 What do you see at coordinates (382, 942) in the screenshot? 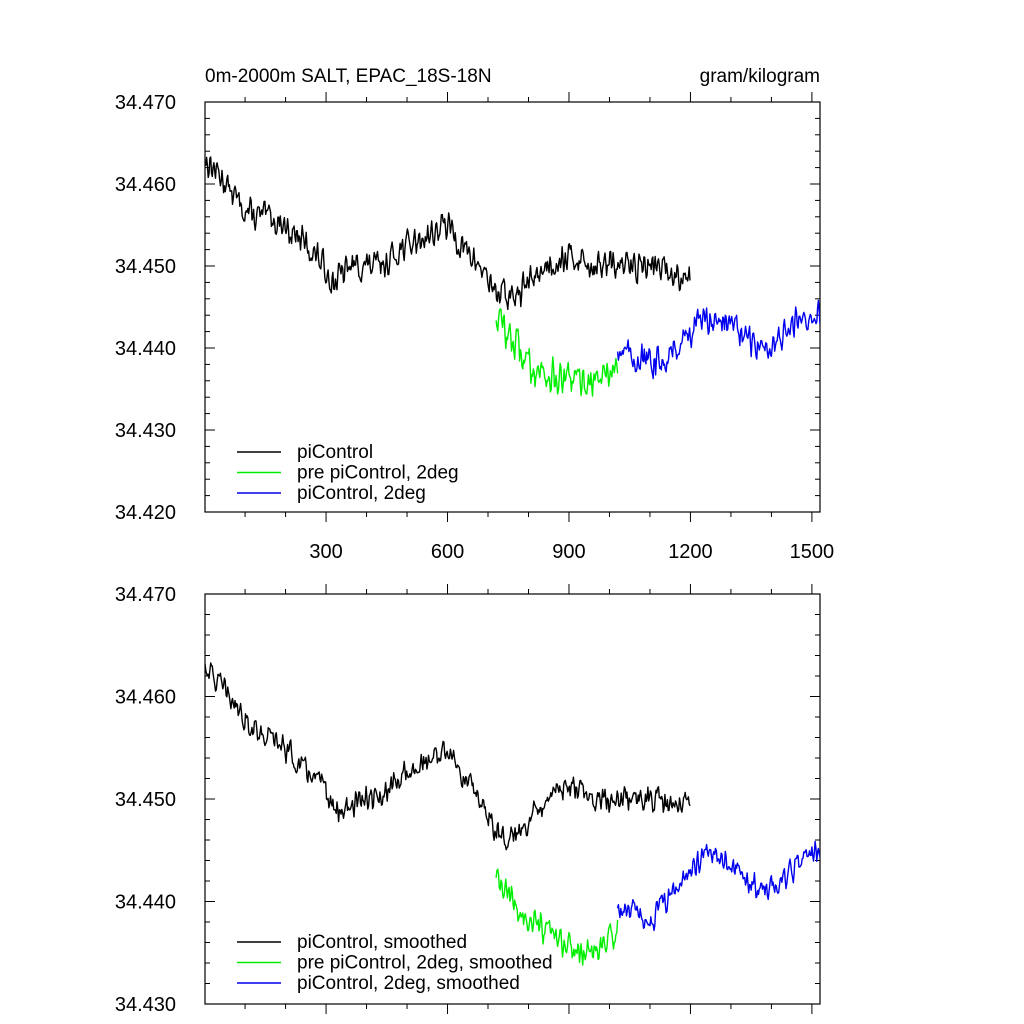
I see `legend-label: piControl, smoothed` at bounding box center [382, 942].